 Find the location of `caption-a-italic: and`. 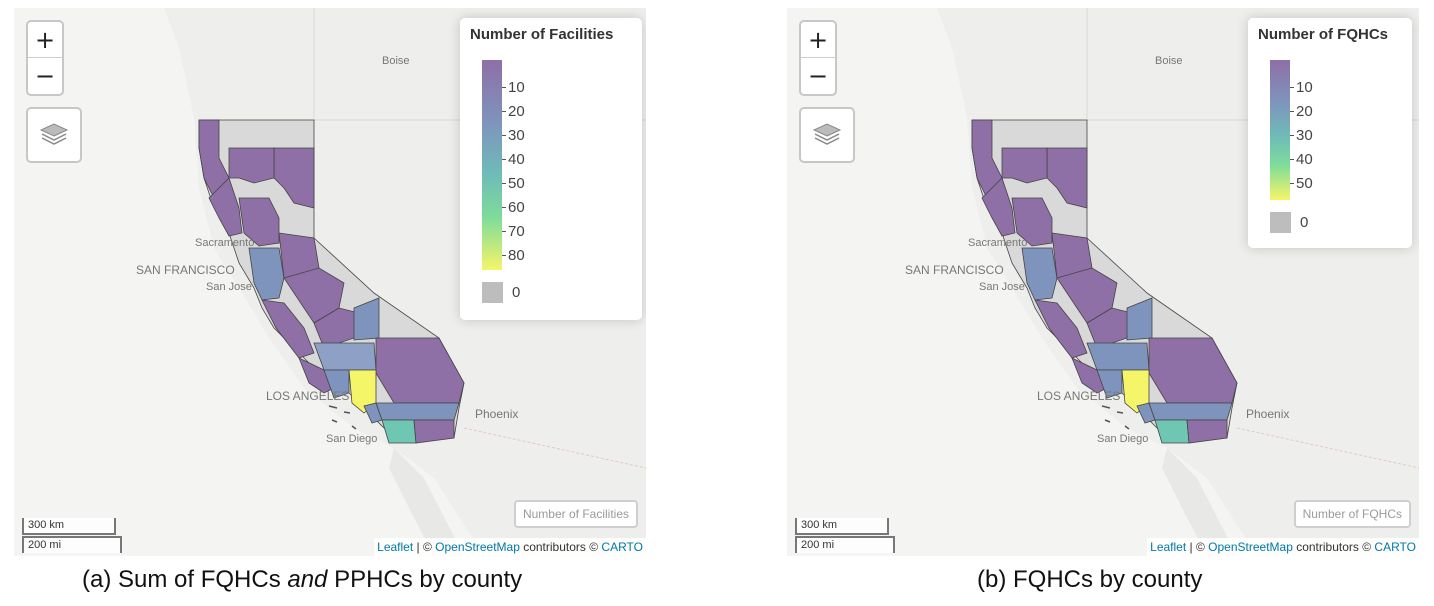

caption-a-italic: and is located at coordinates (307, 579).